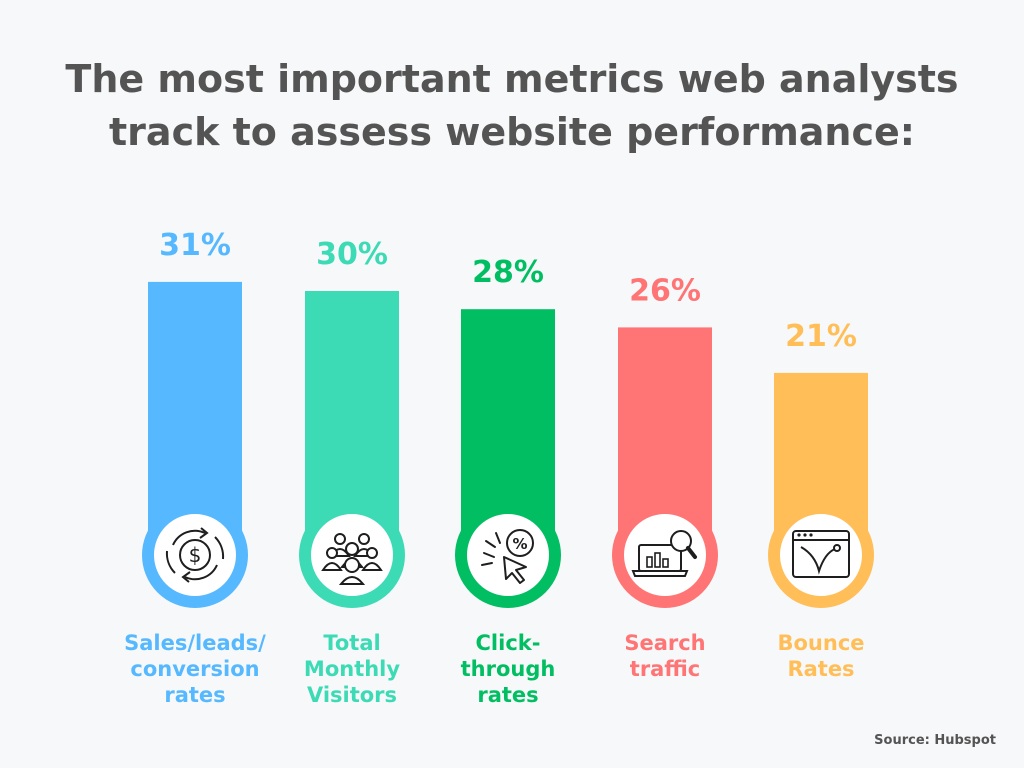 The width and height of the screenshot is (1024, 768). Describe the element at coordinates (195, 669) in the screenshot. I see `category-label: Sales/leads/conversion rates` at that location.